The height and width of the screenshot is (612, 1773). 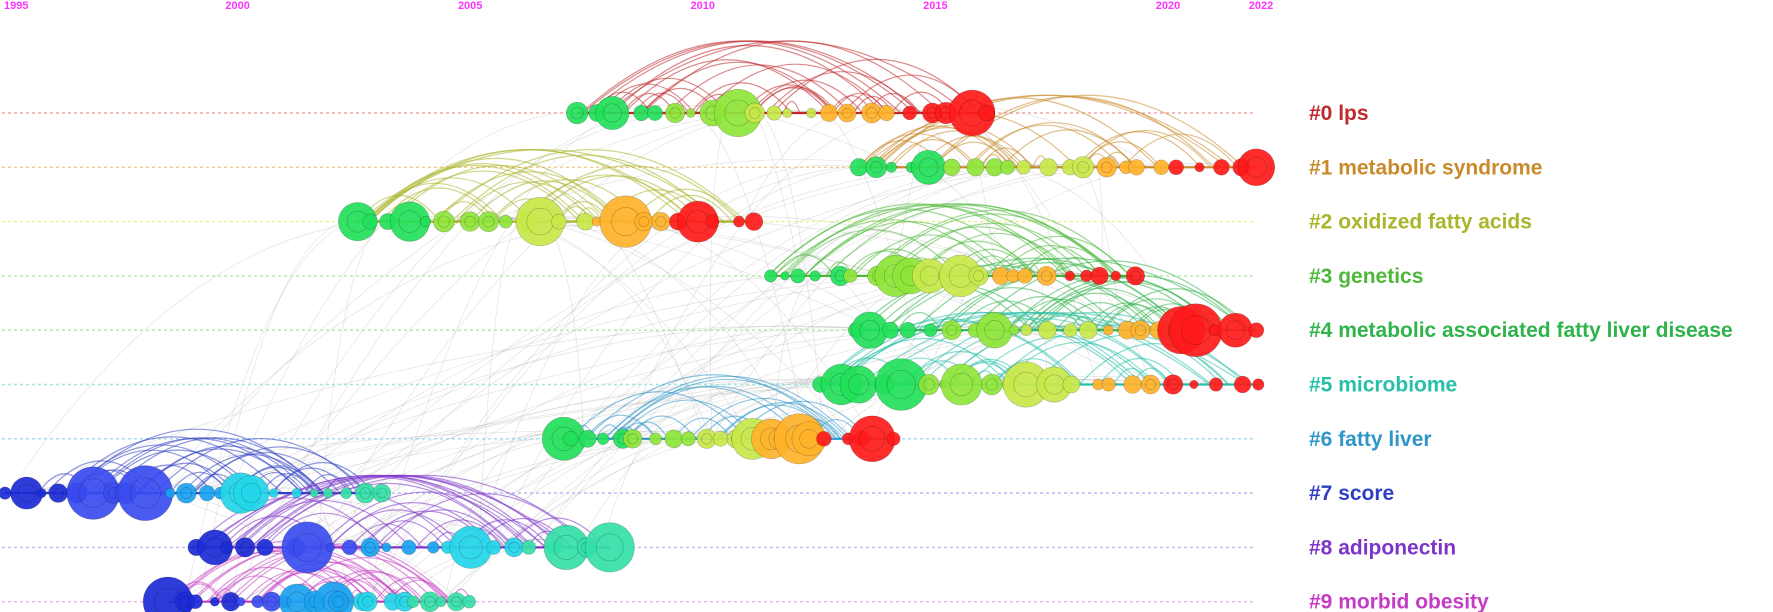 What do you see at coordinates (1366, 276) in the screenshot?
I see `cluster-label-3: #3 genetics` at bounding box center [1366, 276].